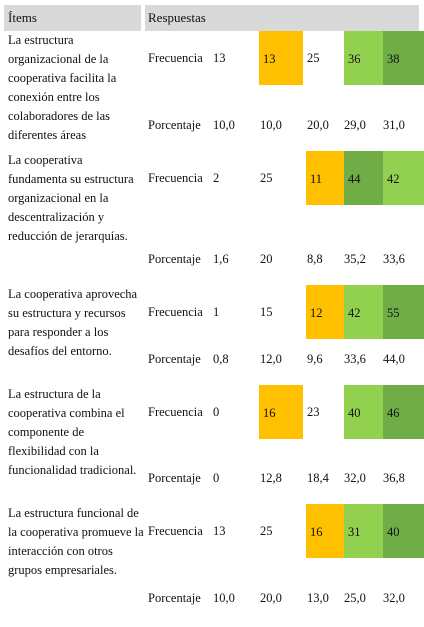 The image size is (424, 627). What do you see at coordinates (313, 412) in the screenshot?
I see `frequency-value: 23` at bounding box center [313, 412].